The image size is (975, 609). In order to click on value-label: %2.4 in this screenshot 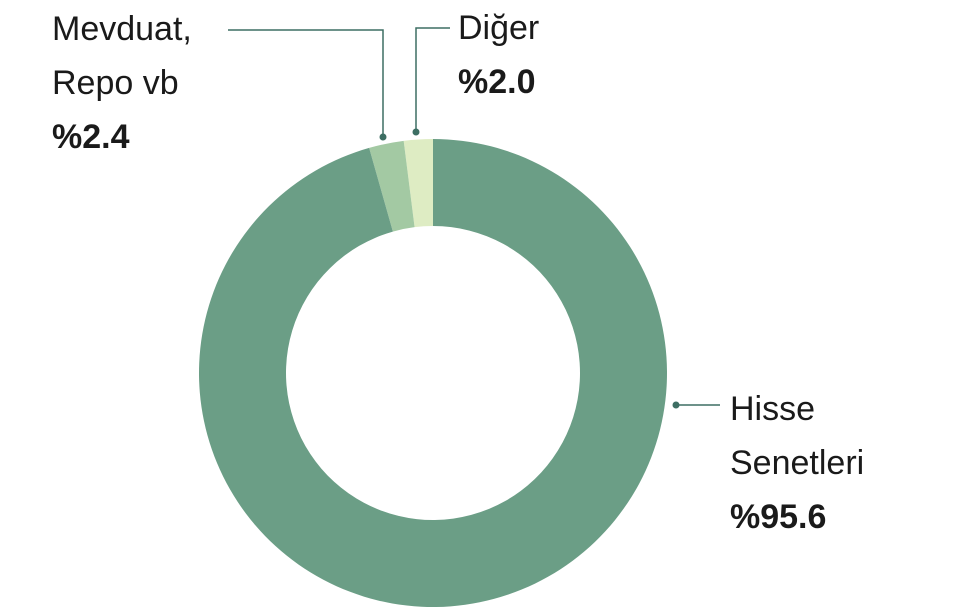, I will do `click(91, 137)`.